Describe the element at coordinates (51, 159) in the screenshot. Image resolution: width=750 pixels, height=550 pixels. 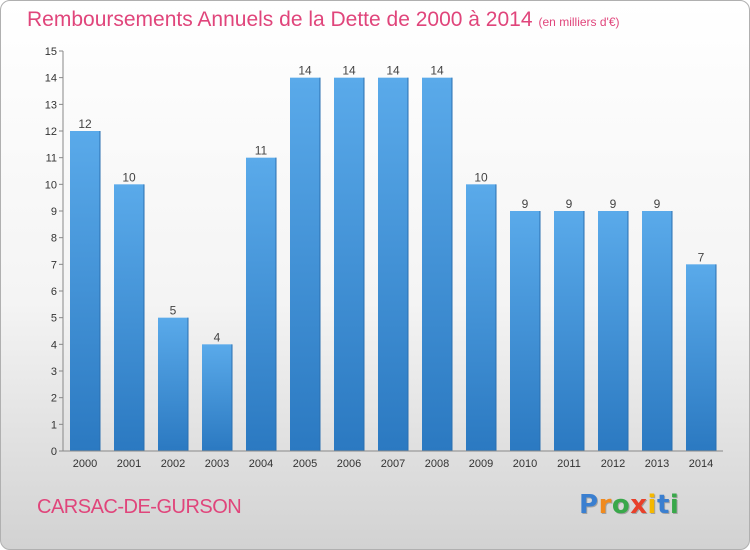
I see `y-tick-label: 11` at that location.